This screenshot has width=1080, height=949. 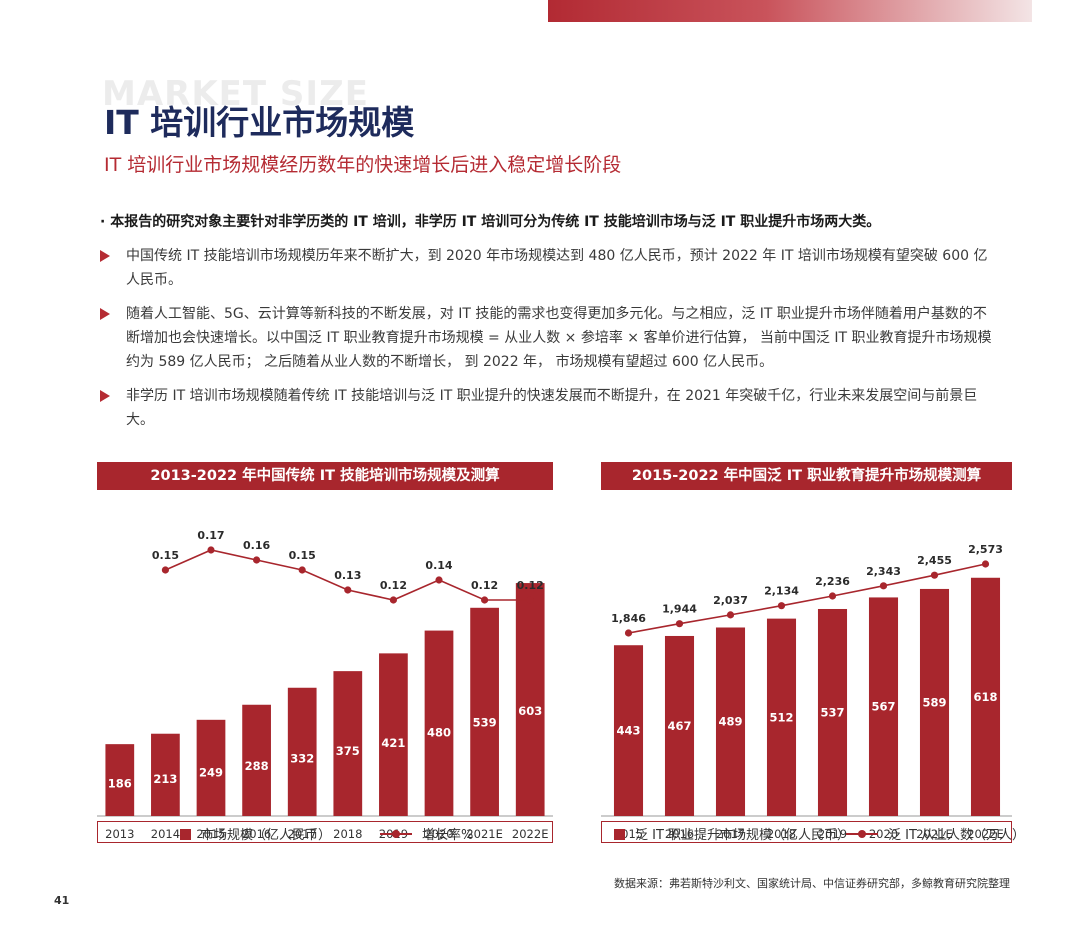 What do you see at coordinates (985, 549) in the screenshot?
I see `line-value-label: 2,573` at bounding box center [985, 549].